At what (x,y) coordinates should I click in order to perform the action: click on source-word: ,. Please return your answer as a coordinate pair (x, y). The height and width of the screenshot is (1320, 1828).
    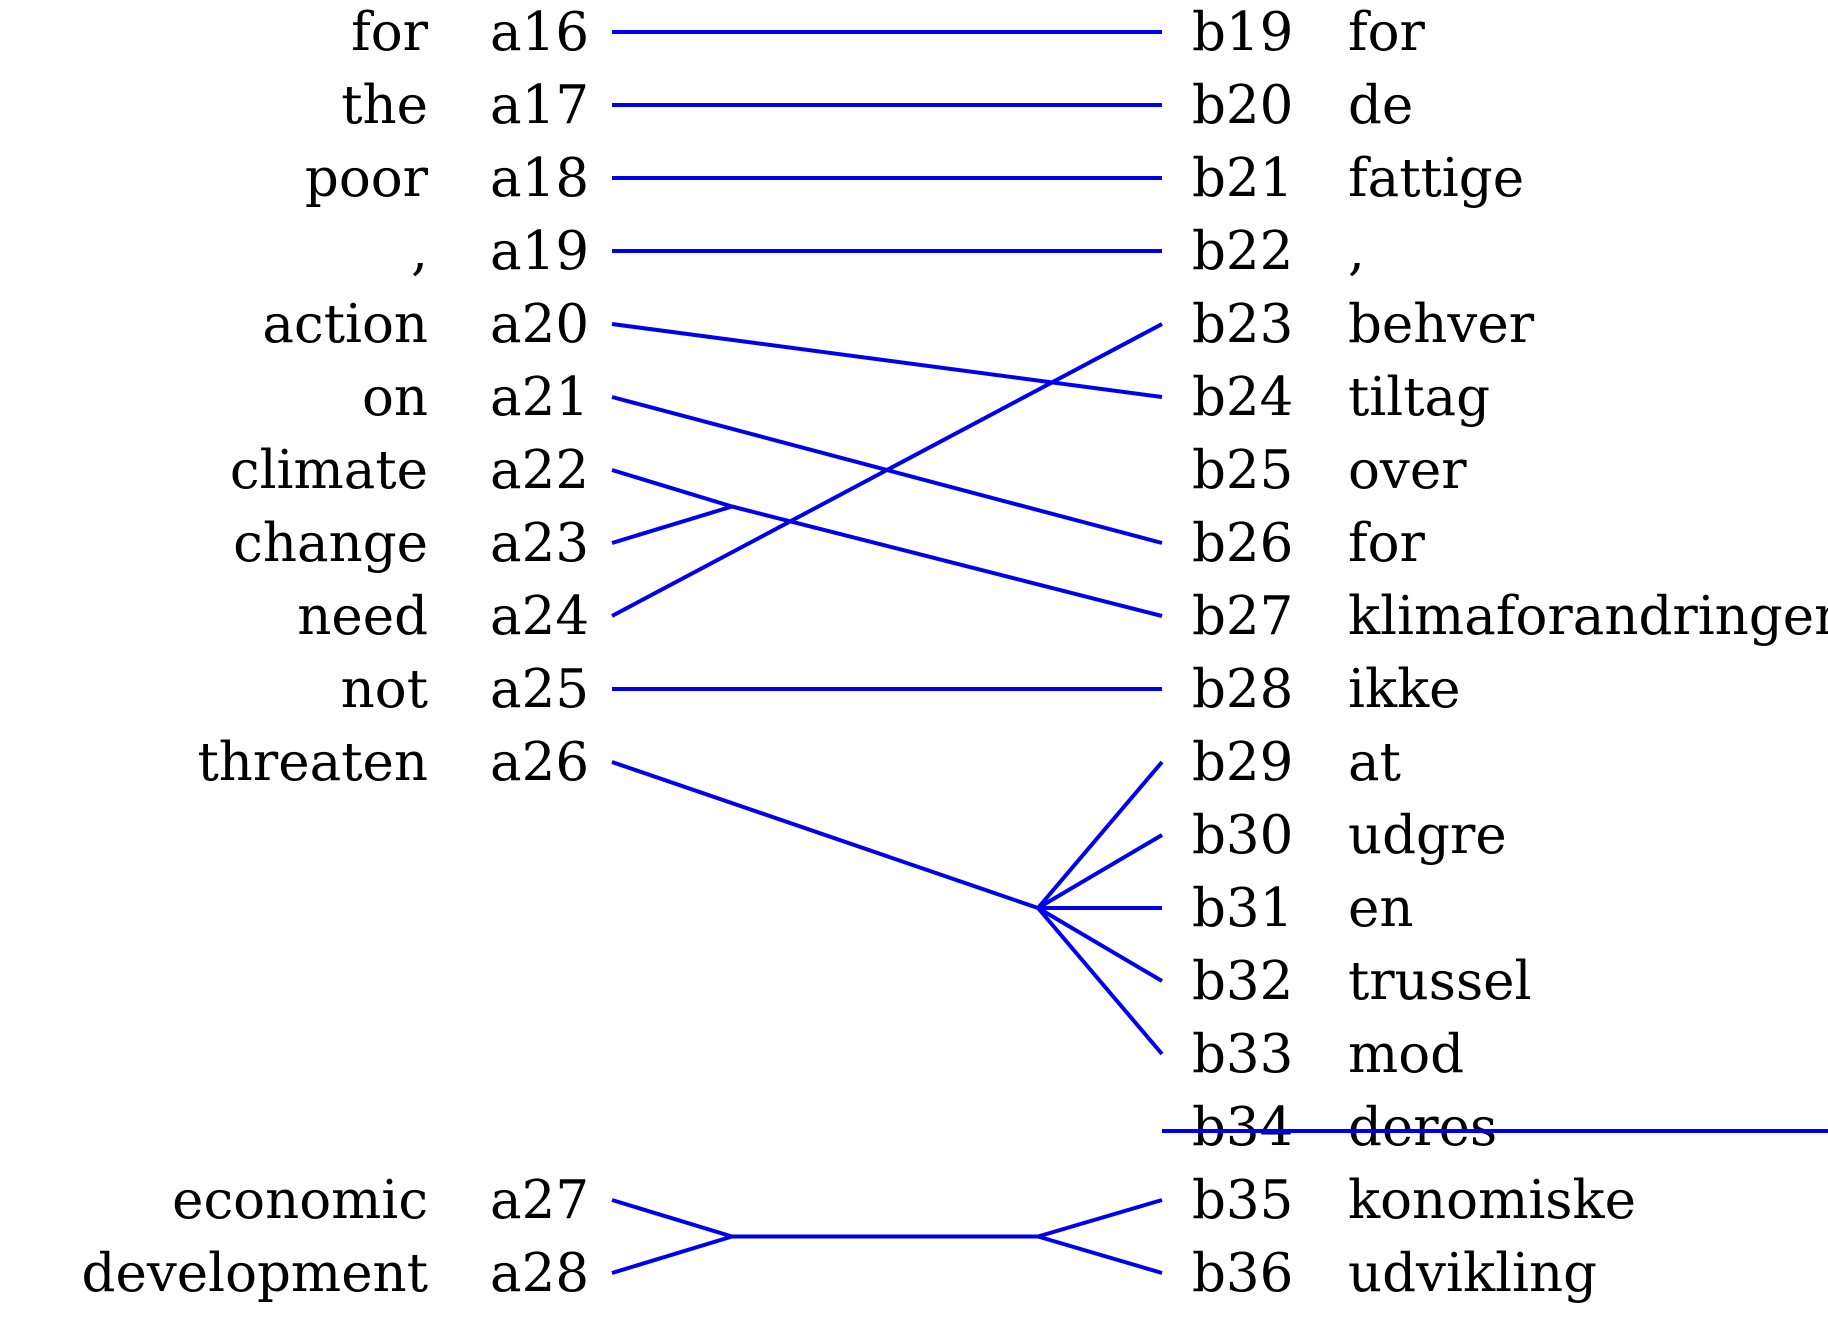
    Looking at the image, I should click on (419, 251).